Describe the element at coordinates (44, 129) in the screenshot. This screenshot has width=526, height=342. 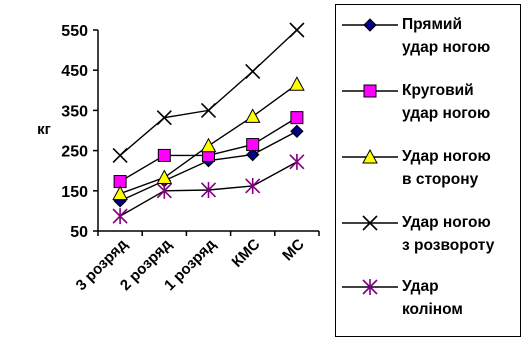
I see `y-axis-label: кг` at that location.